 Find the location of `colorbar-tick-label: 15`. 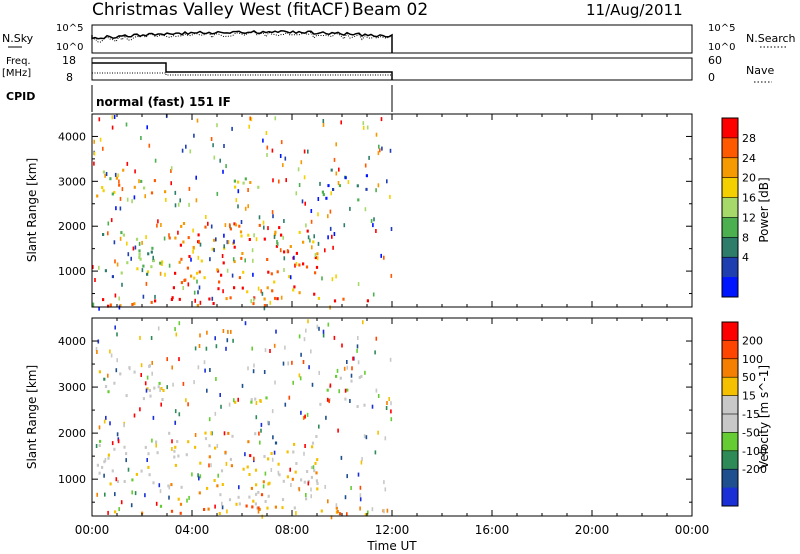

colorbar-tick-label: 15 is located at coordinates (749, 396).